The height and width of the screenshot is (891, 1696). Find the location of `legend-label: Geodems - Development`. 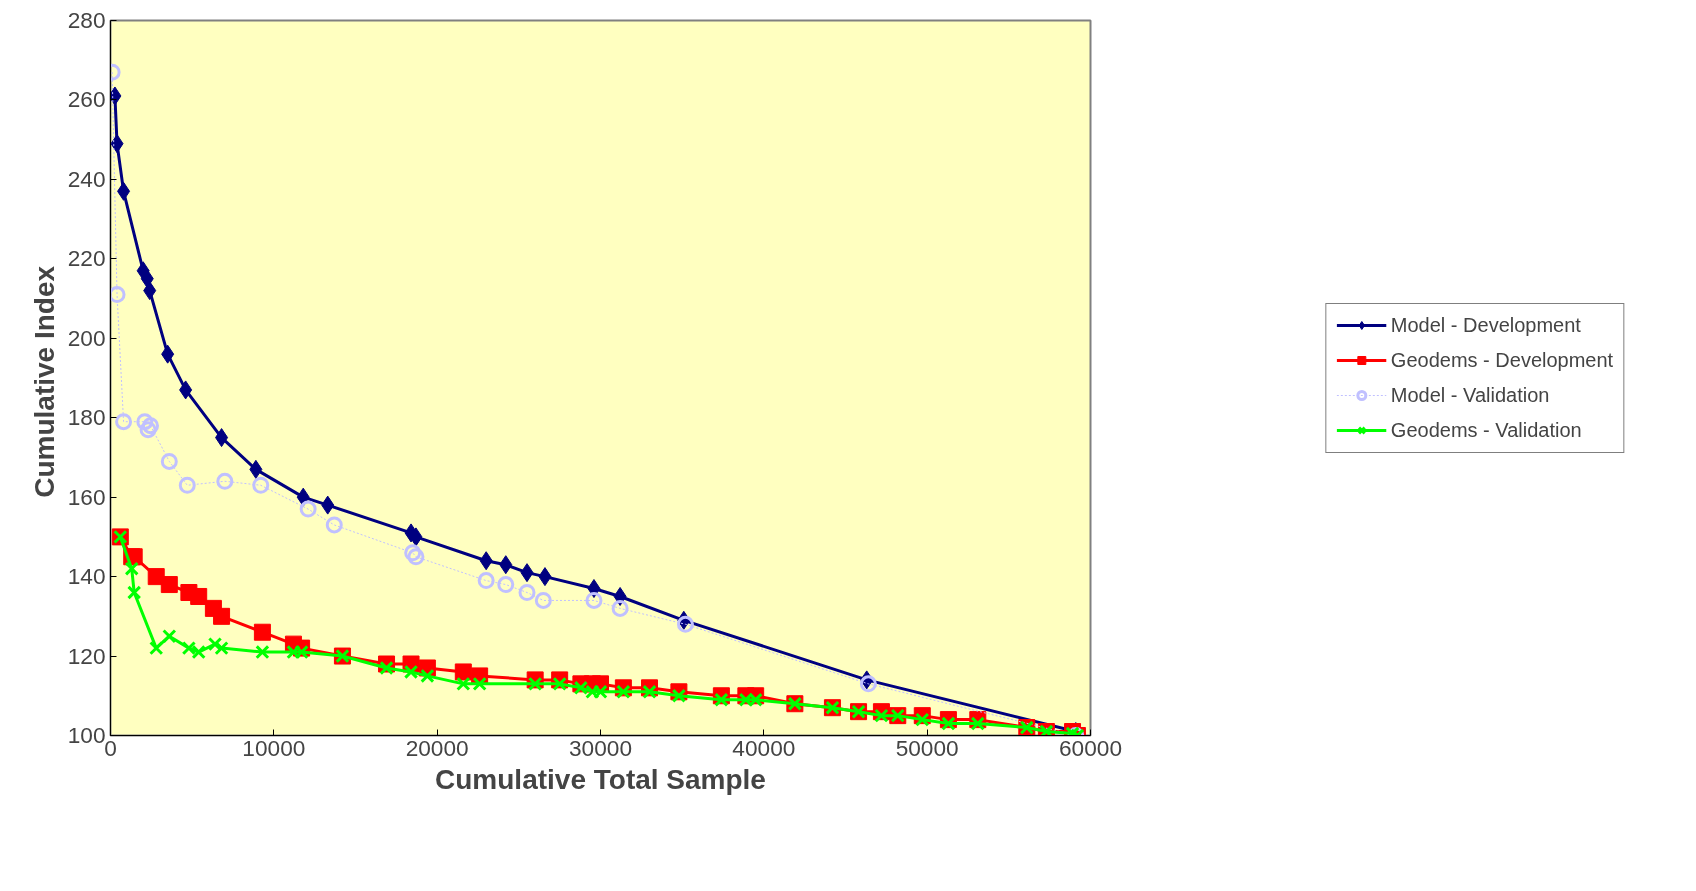

legend-label: Geodems - Development is located at coordinates (1502, 360).